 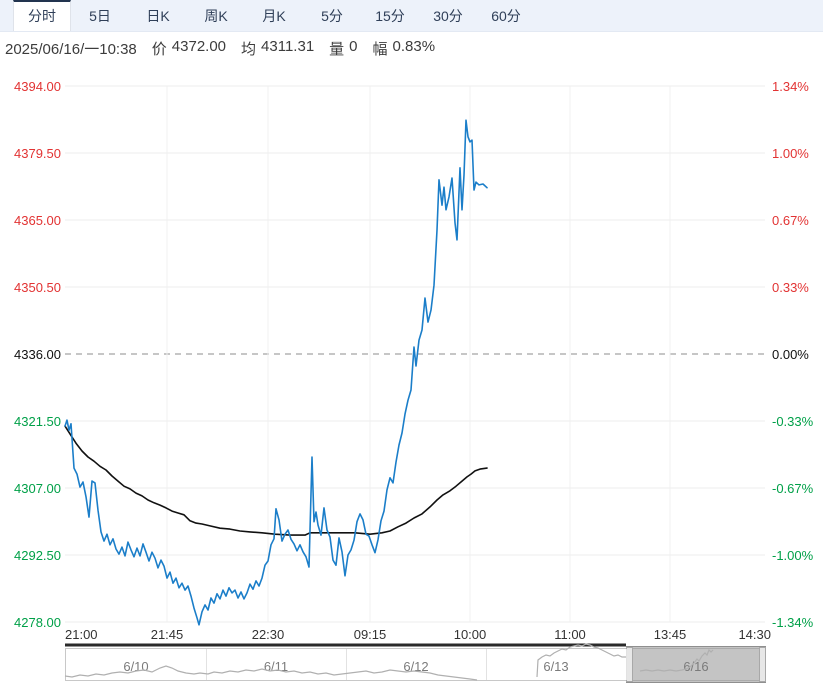 What do you see at coordinates (353, 46) in the screenshot?
I see `volume-value: 0` at bounding box center [353, 46].